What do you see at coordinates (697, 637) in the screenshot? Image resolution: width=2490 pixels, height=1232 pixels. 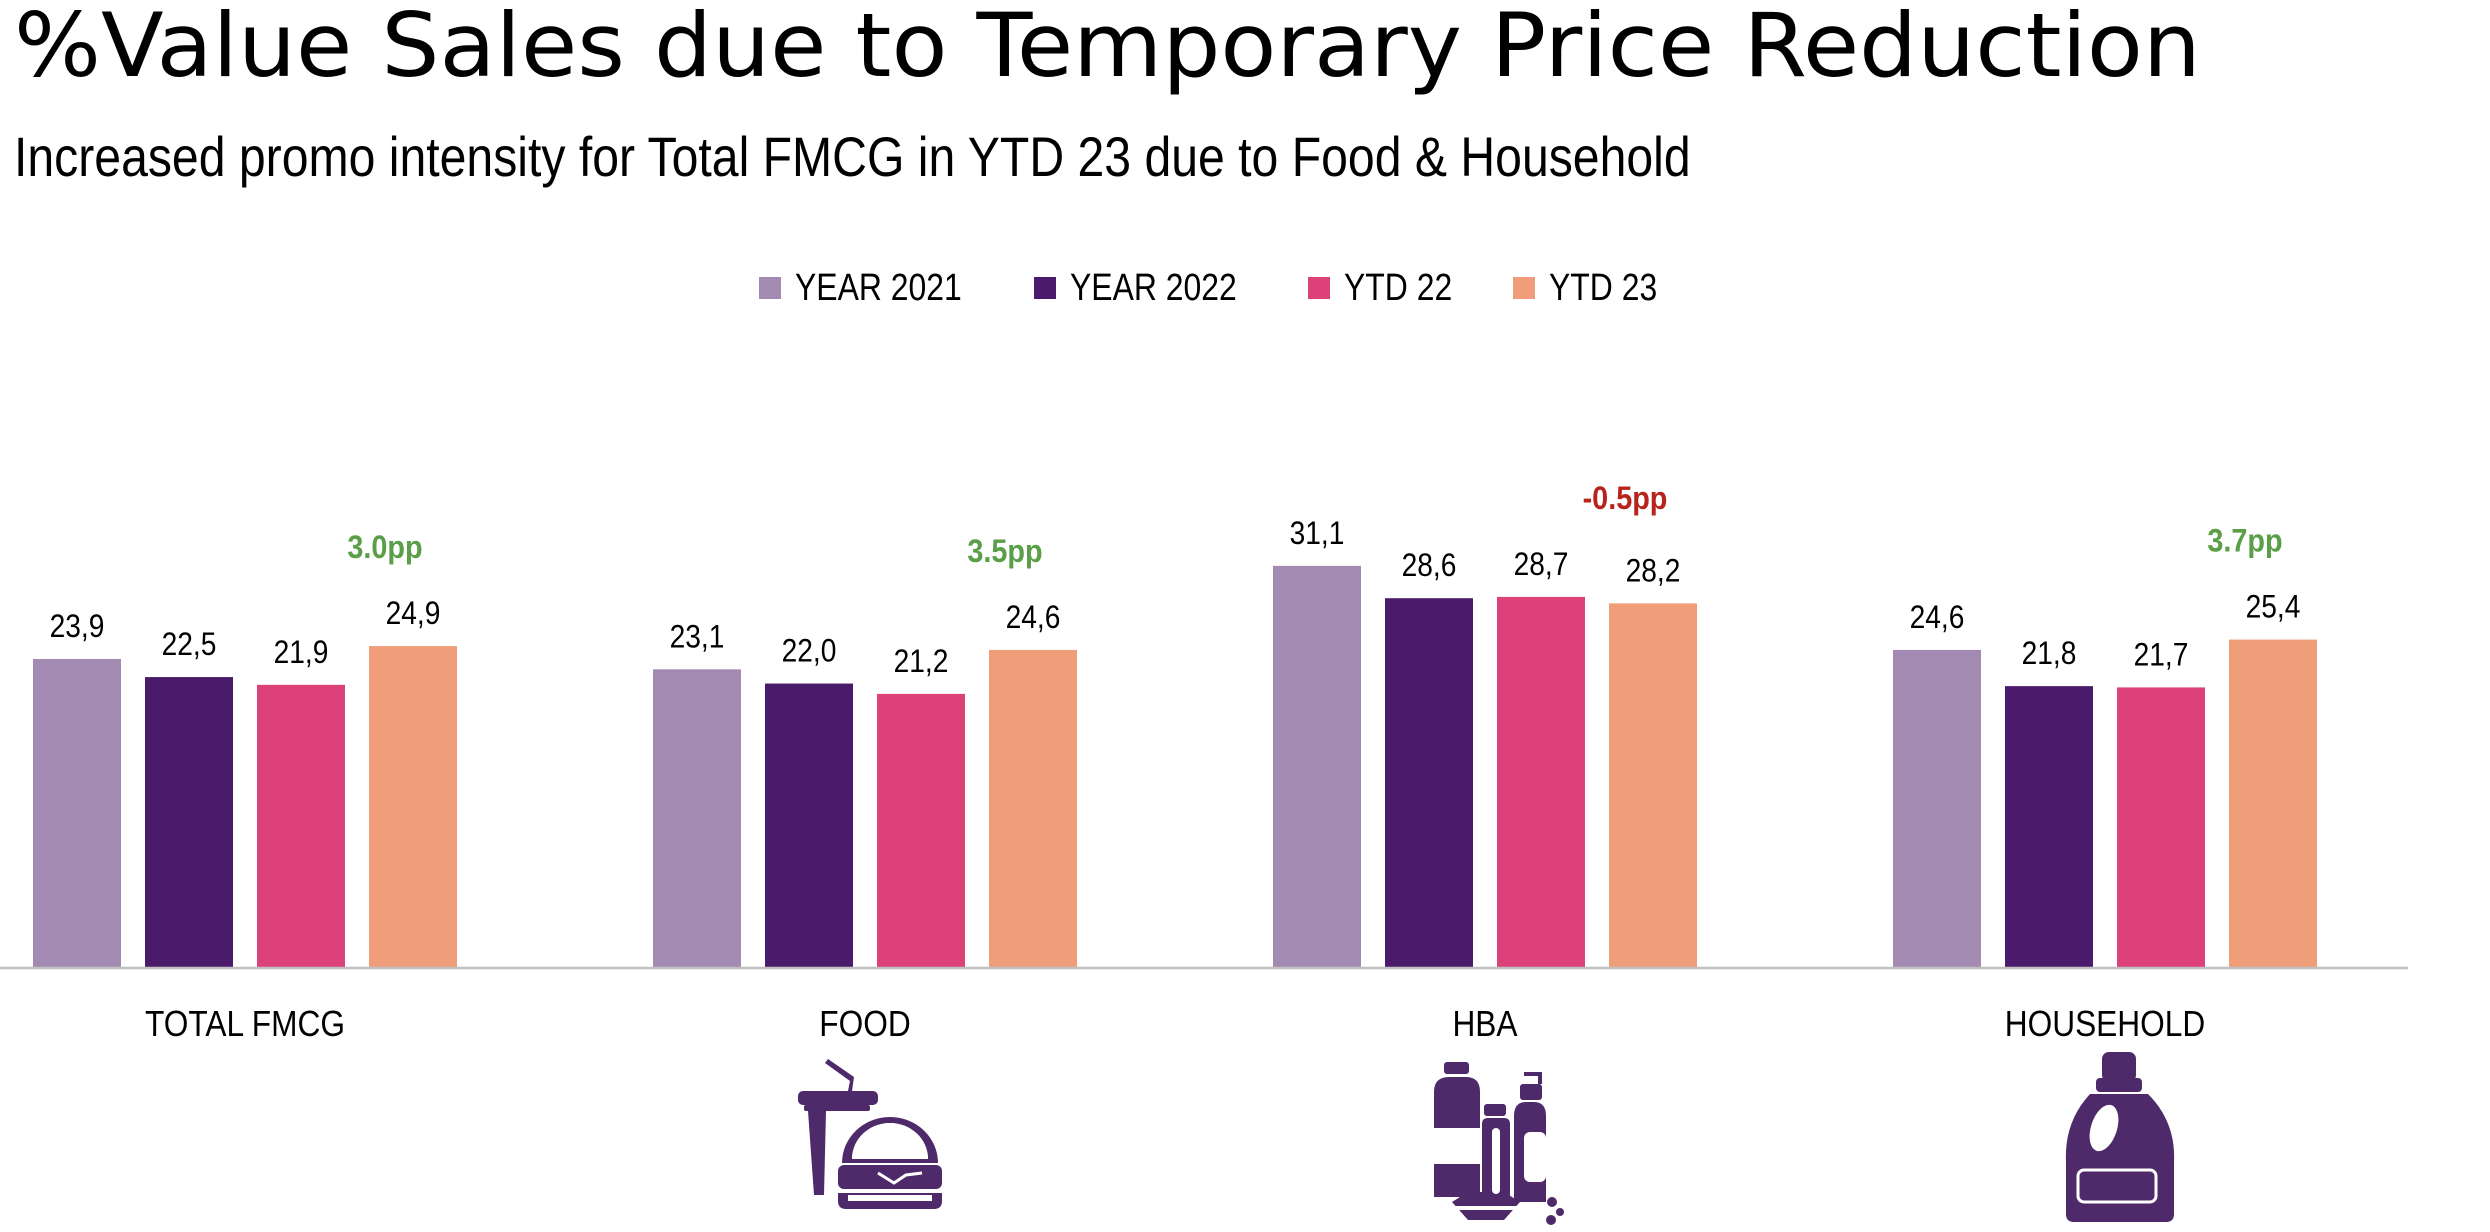 I see `data-label-food-year-2021: 23,1` at bounding box center [697, 637].